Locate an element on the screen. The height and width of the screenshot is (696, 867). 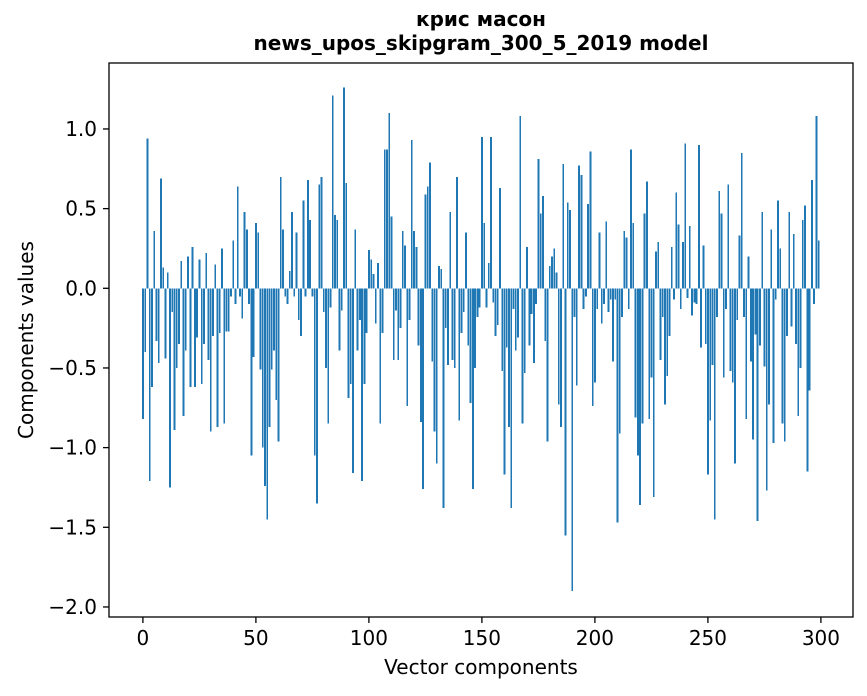
x-tick-label: 150 is located at coordinates (482, 638).